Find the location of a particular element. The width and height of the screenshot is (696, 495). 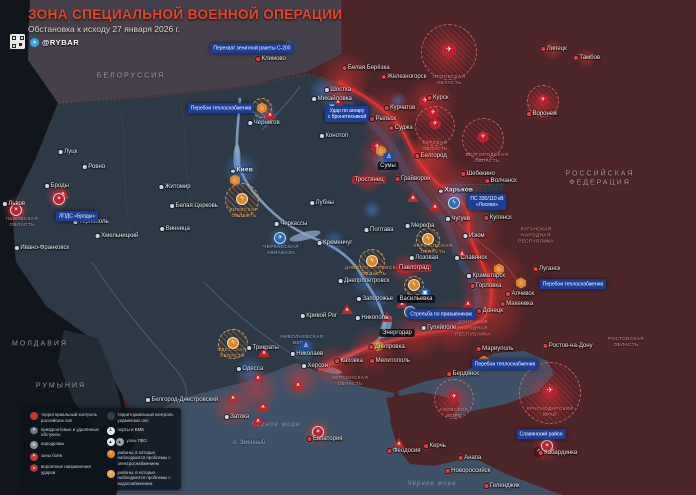

city-label: Затока is located at coordinates (236, 417).